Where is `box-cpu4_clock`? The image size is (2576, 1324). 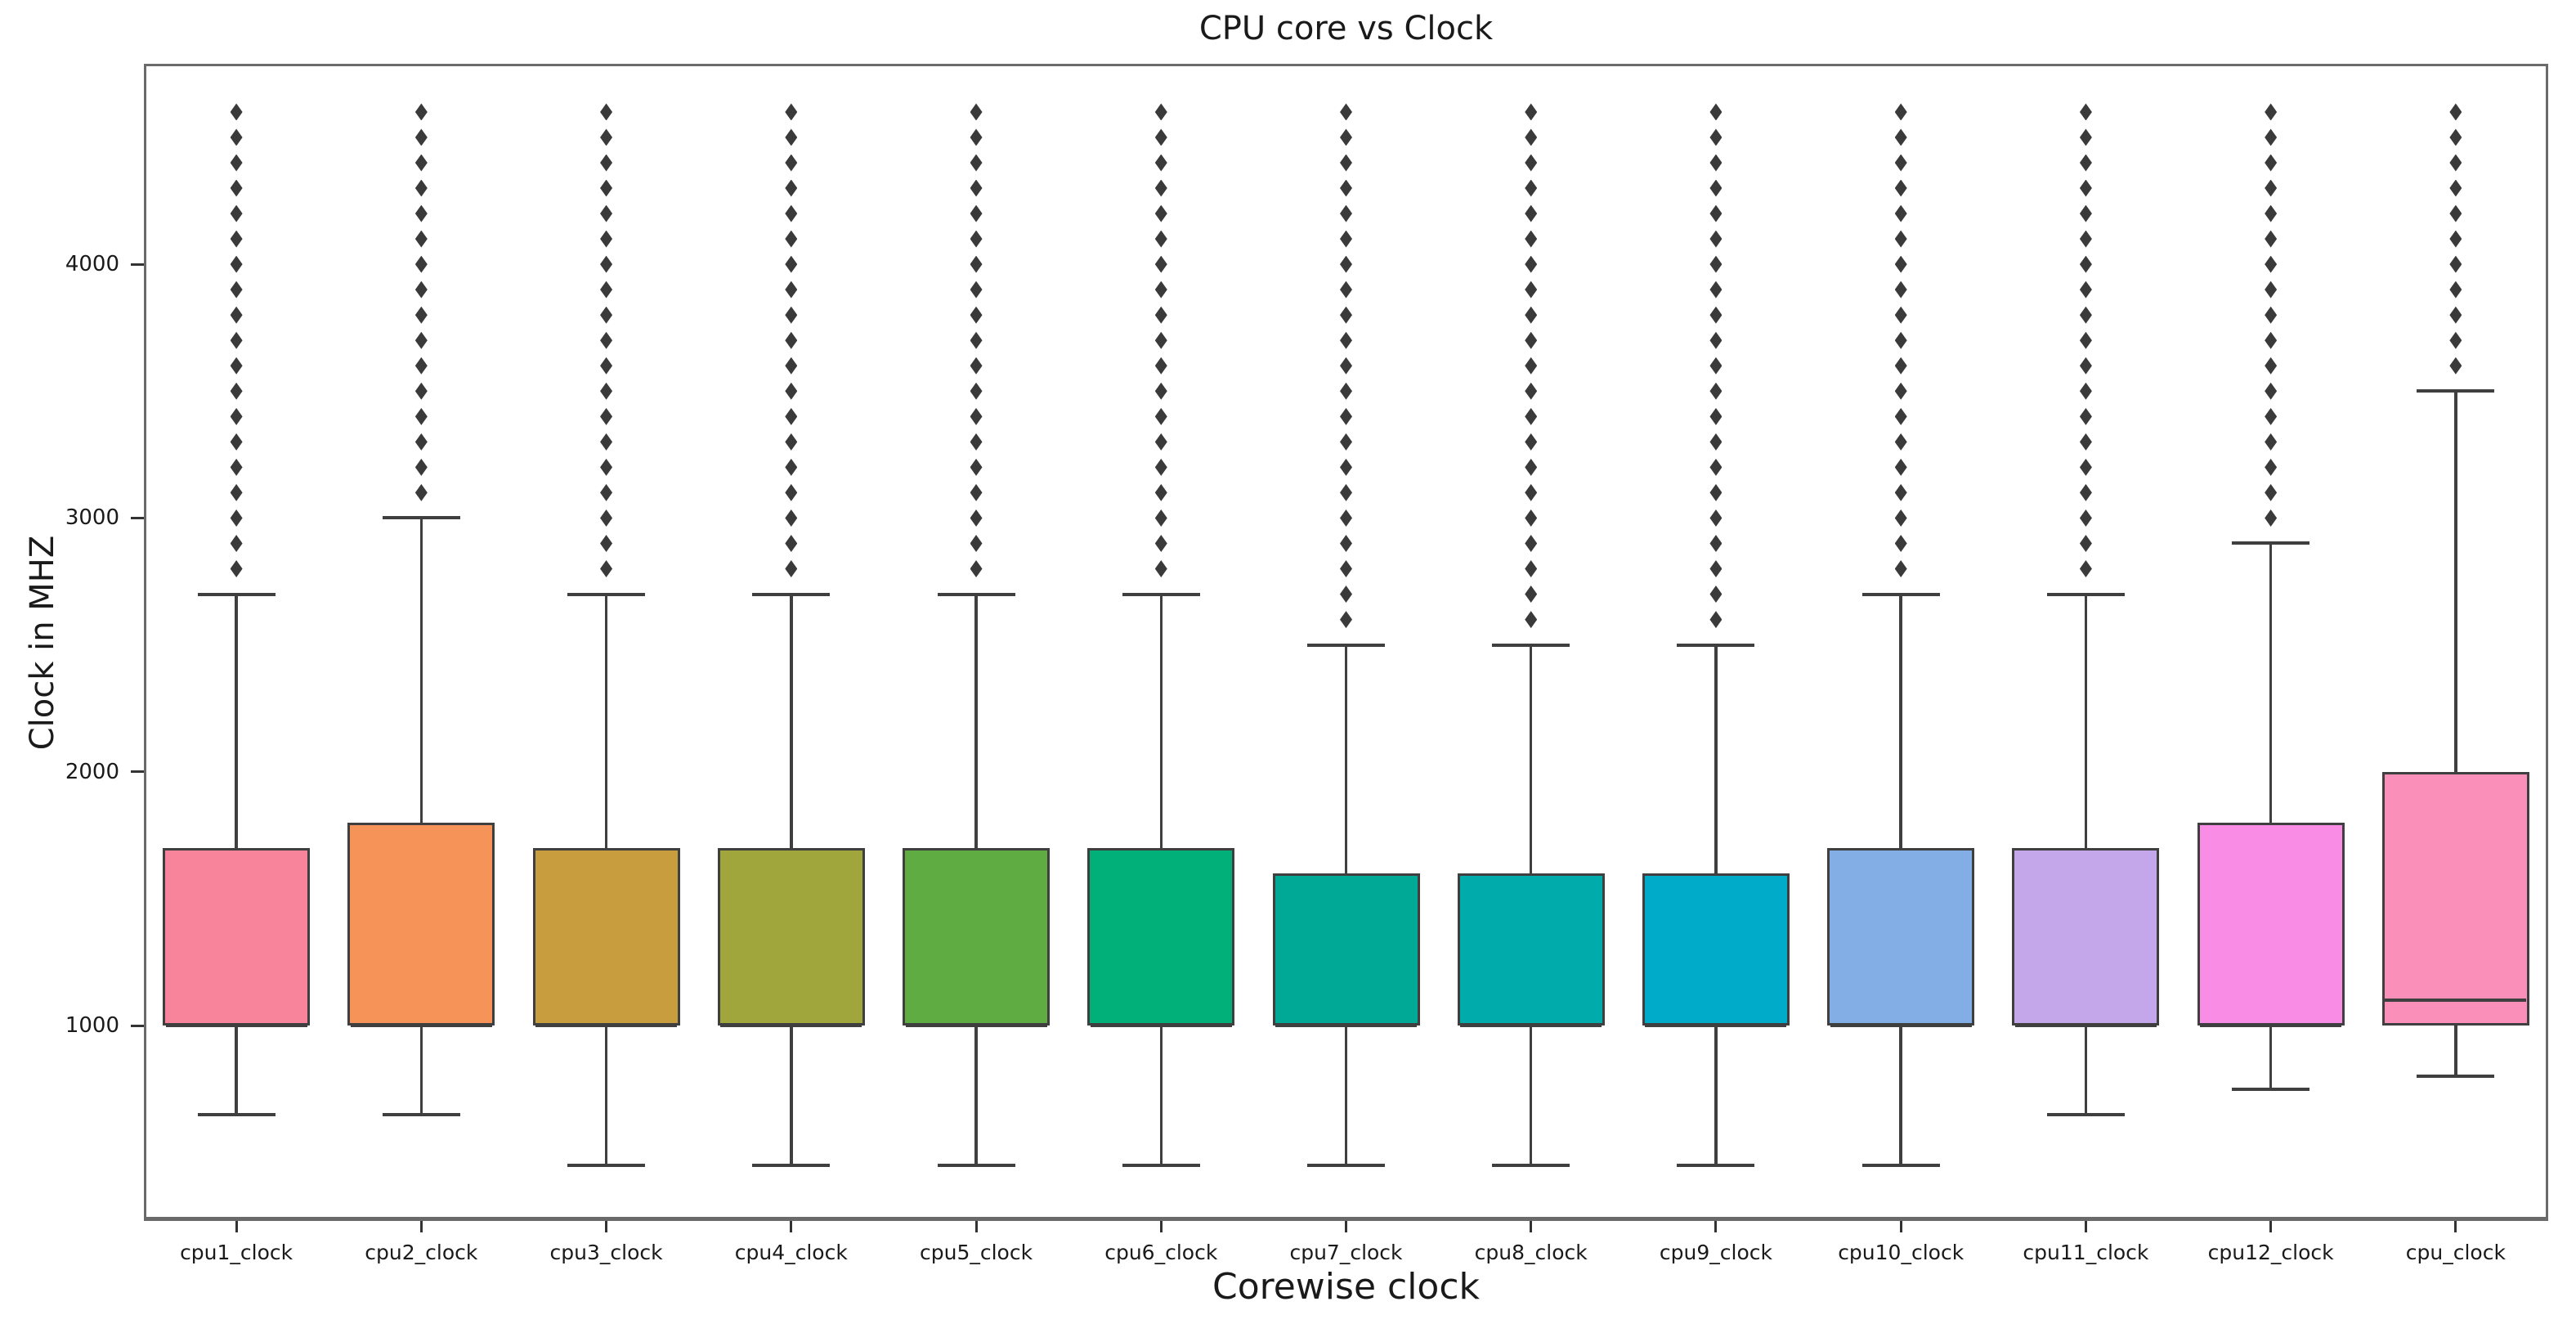
box-cpu4_clock is located at coordinates (791, 936).